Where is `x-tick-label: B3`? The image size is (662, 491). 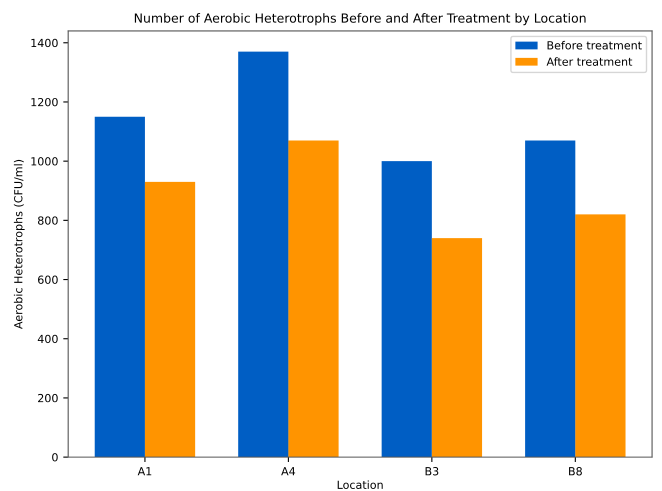
x-tick-label: B3 is located at coordinates (432, 471).